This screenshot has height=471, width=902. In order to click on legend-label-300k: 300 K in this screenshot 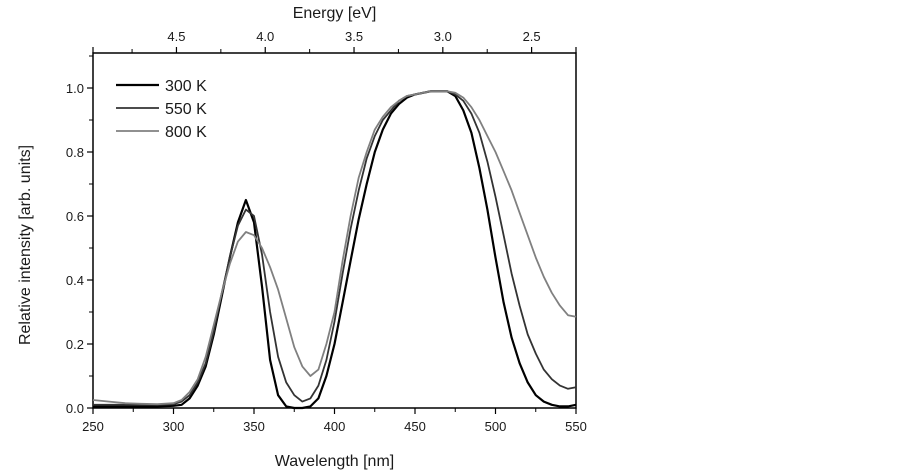, I will do `click(186, 86)`.